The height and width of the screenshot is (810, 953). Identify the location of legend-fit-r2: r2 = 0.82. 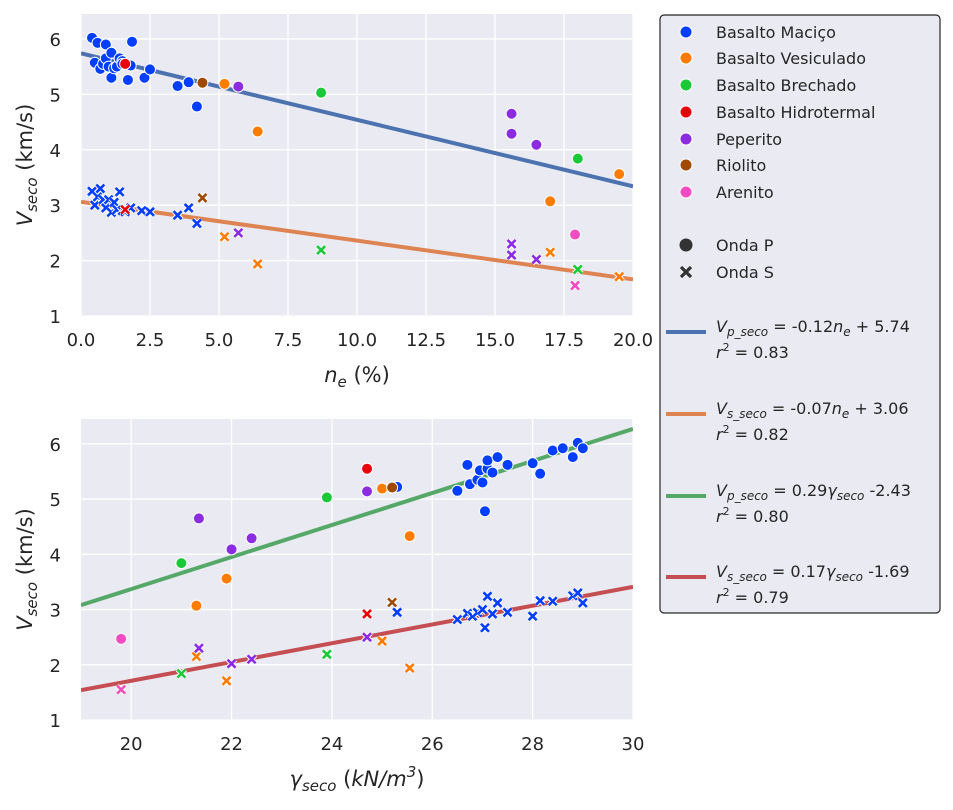
(752, 433).